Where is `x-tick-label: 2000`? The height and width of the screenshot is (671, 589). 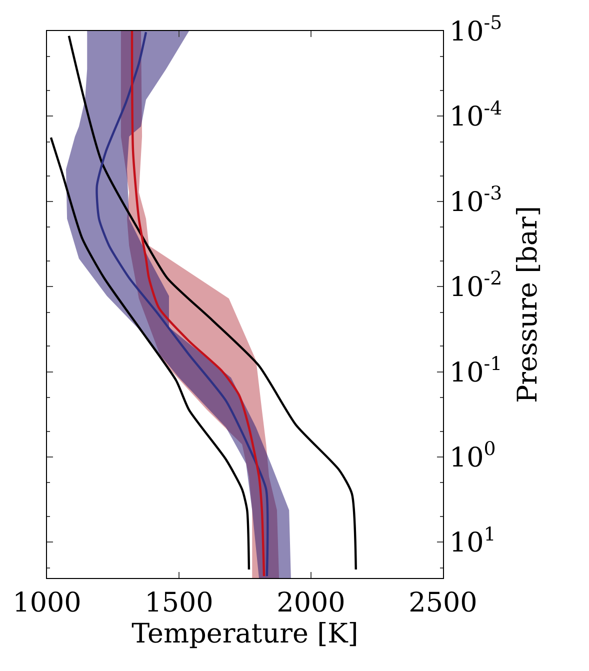
x-tick-label: 2000 is located at coordinates (311, 602).